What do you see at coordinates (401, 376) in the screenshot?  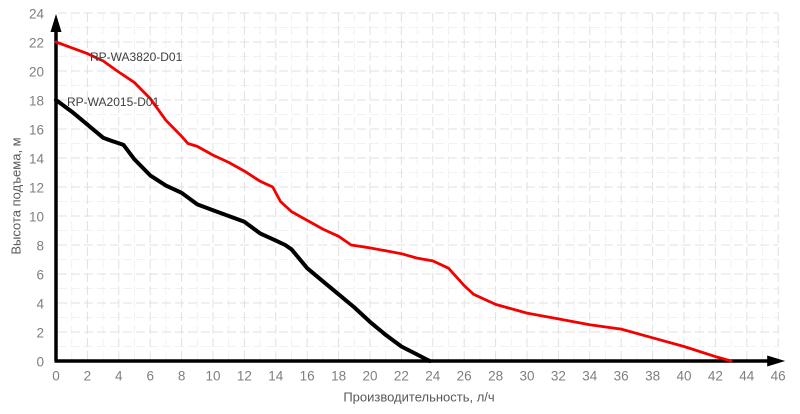 I see `x-tick-label: 22` at bounding box center [401, 376].